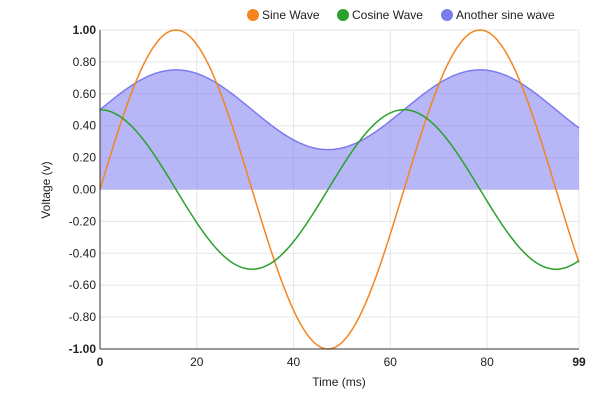  What do you see at coordinates (85, 126) in the screenshot?
I see `y-tick-label: 0.40` at bounding box center [85, 126].